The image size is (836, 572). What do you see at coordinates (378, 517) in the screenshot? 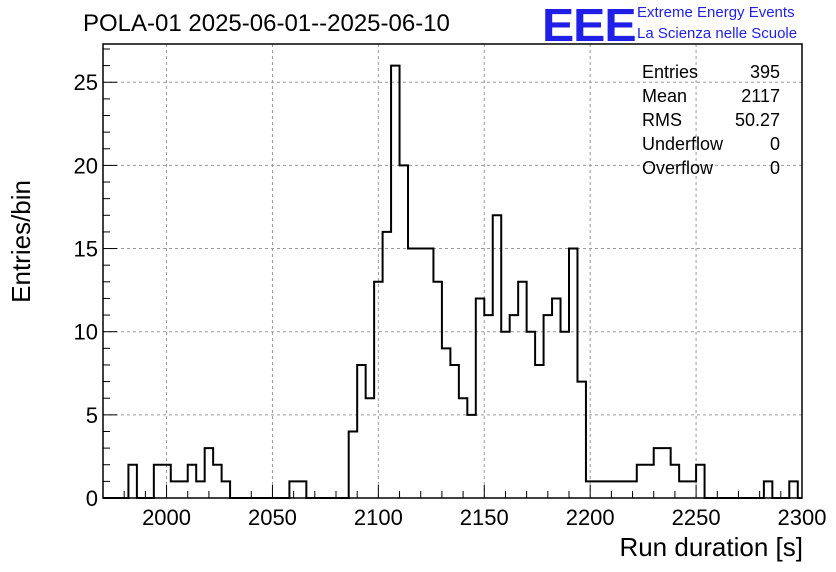
I see `x-tick-label: 2100` at bounding box center [378, 517].